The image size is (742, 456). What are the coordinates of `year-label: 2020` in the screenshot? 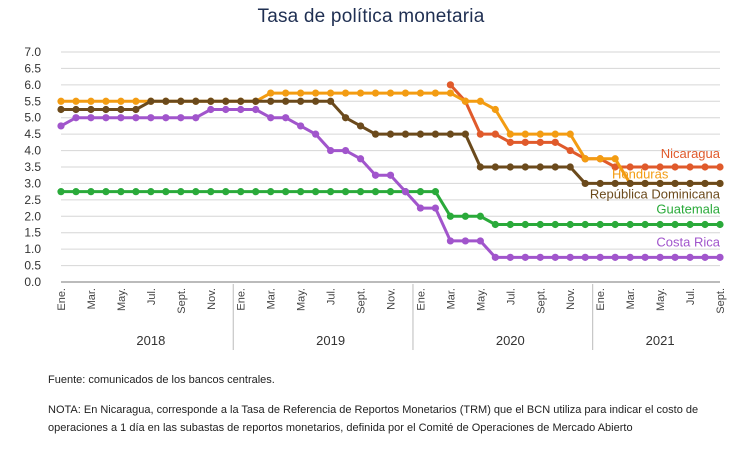 It's located at (510, 340).